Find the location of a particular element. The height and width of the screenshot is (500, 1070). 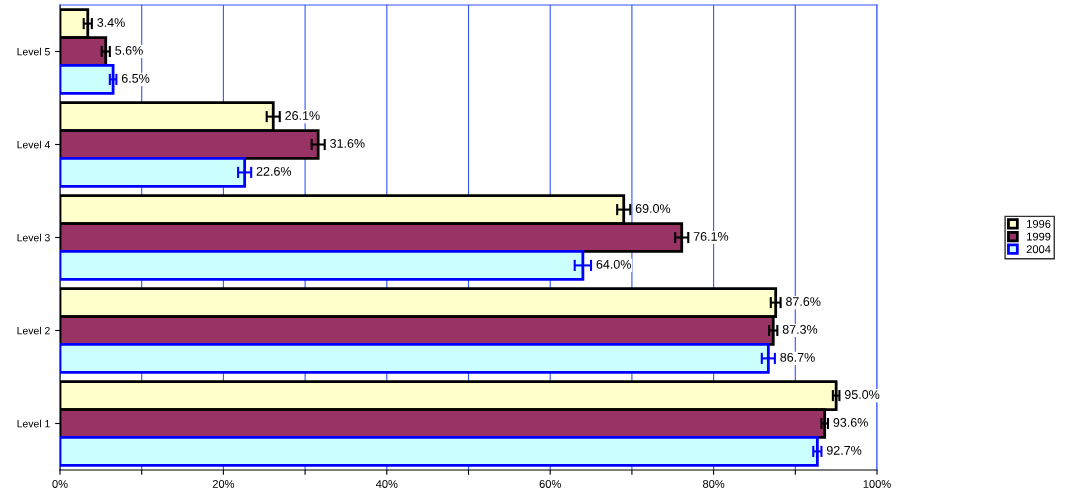

y-tick-label: Level 3 is located at coordinates (33, 237).